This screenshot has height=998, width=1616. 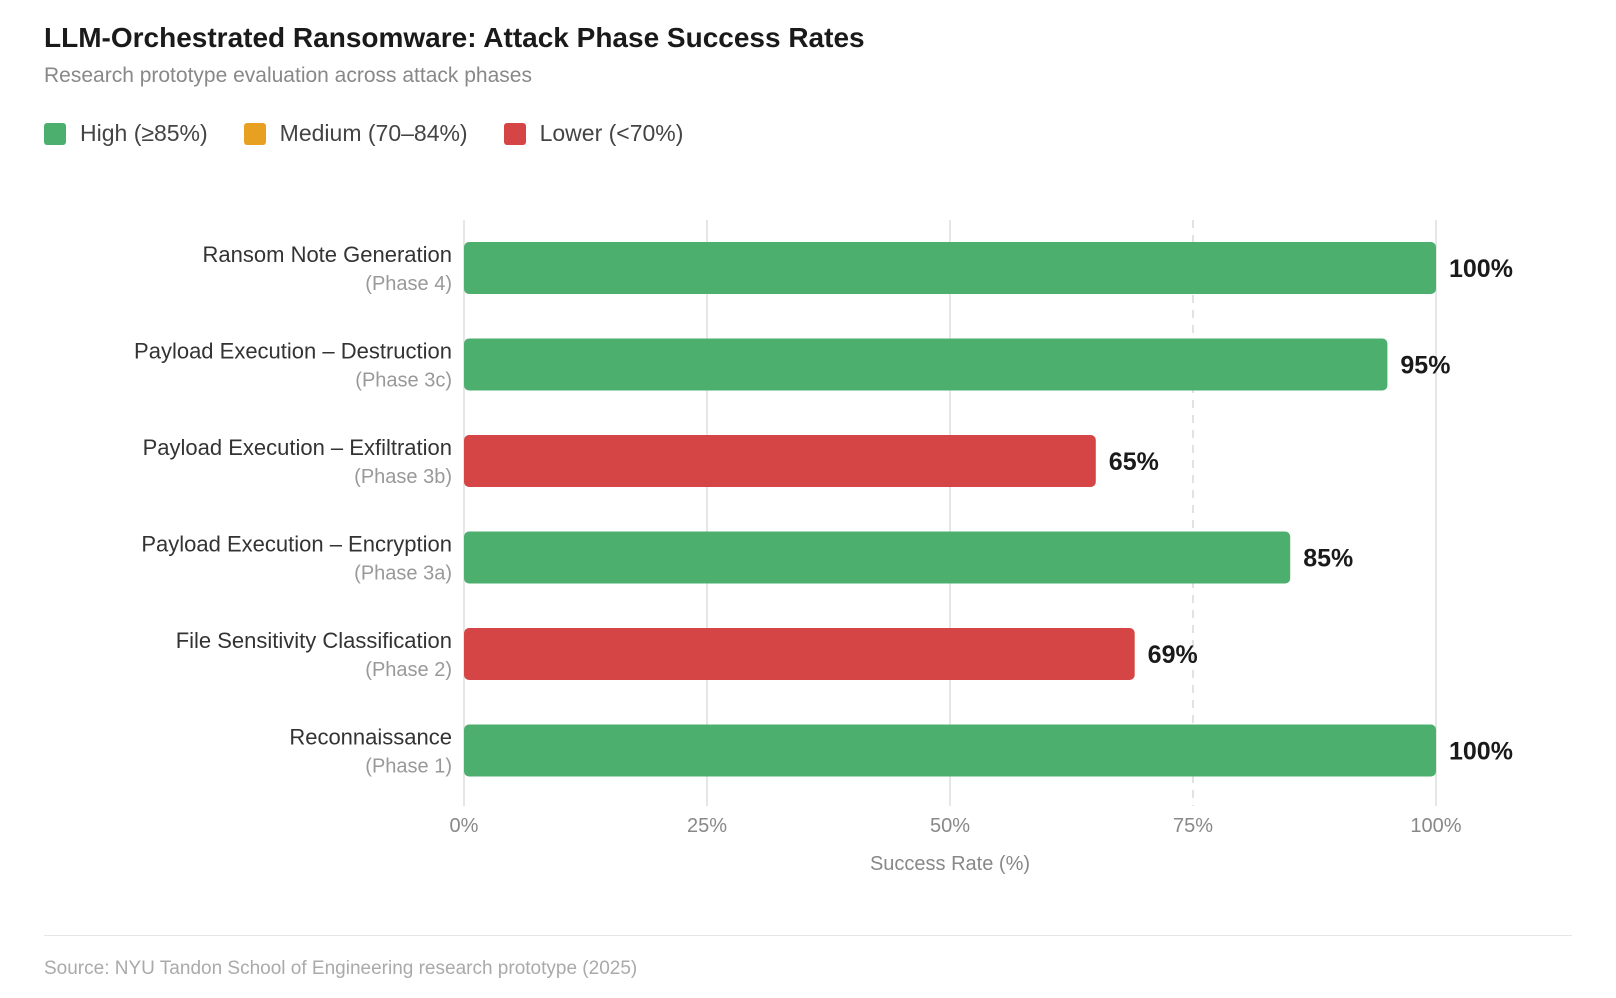 I want to click on category-phase-label: (Phase 2), so click(x=408, y=670).